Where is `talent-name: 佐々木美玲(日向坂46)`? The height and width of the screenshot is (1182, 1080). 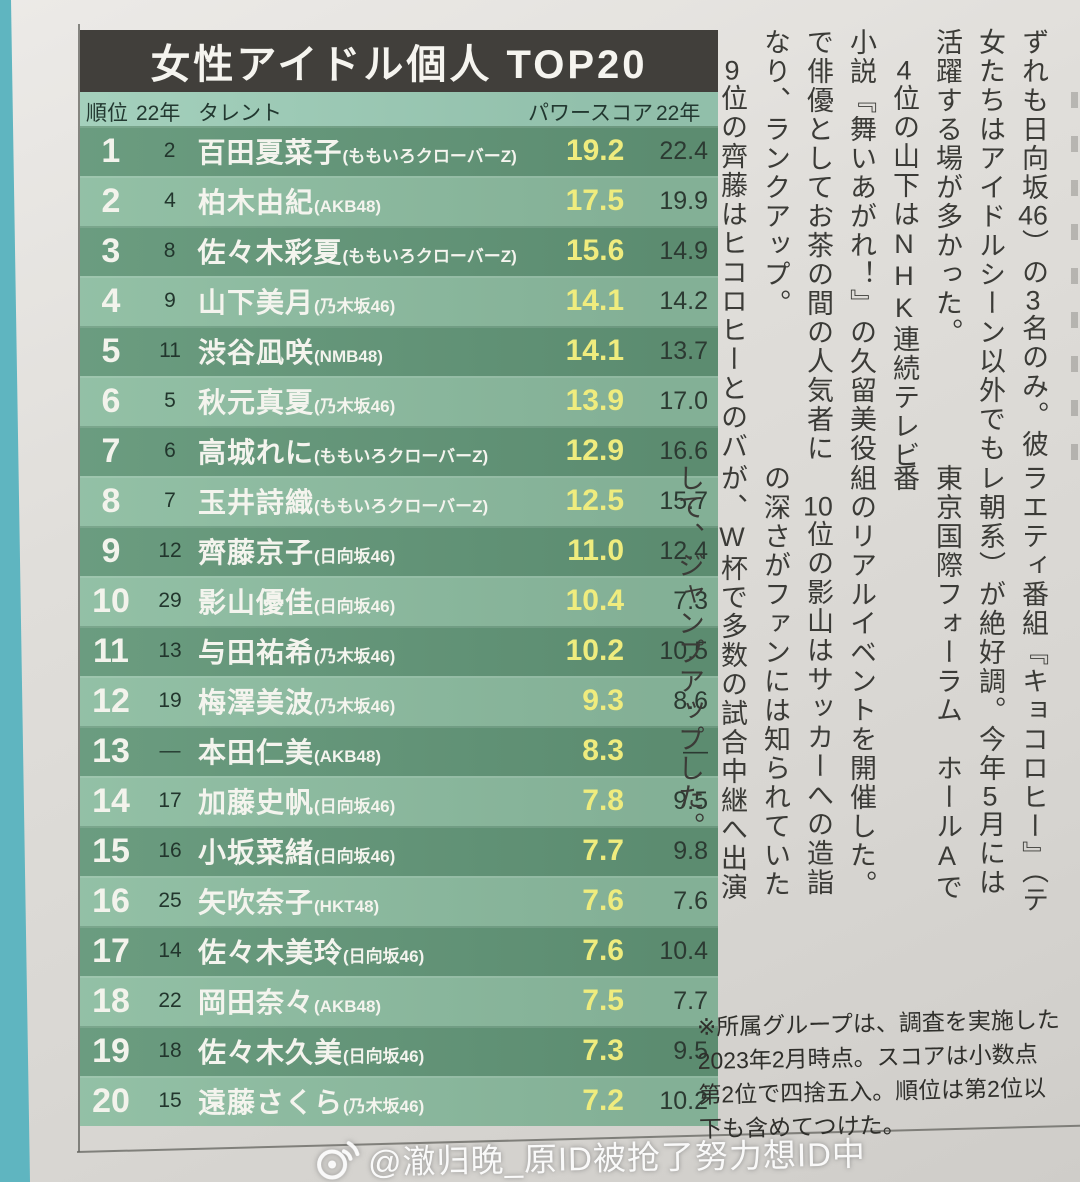
talent-name: 佐々木美玲(日向坂46) is located at coordinates (311, 952).